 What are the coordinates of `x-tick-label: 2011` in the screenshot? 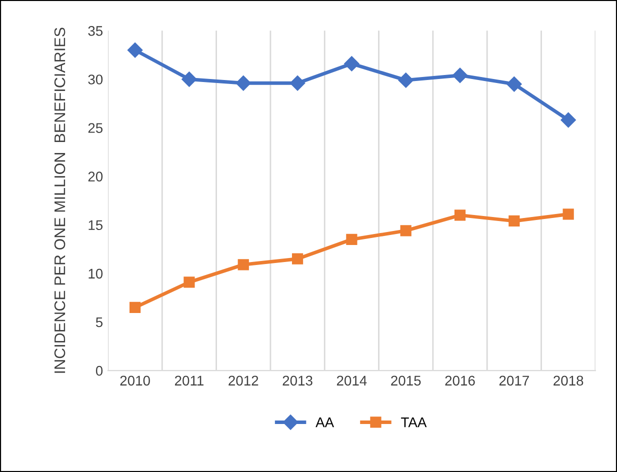 It's located at (189, 381).